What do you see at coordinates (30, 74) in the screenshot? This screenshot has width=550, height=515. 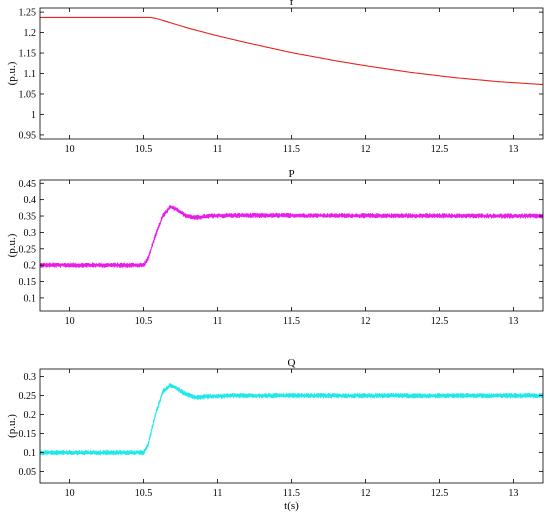 I see `y-tick-label: 1.1` at bounding box center [30, 74].